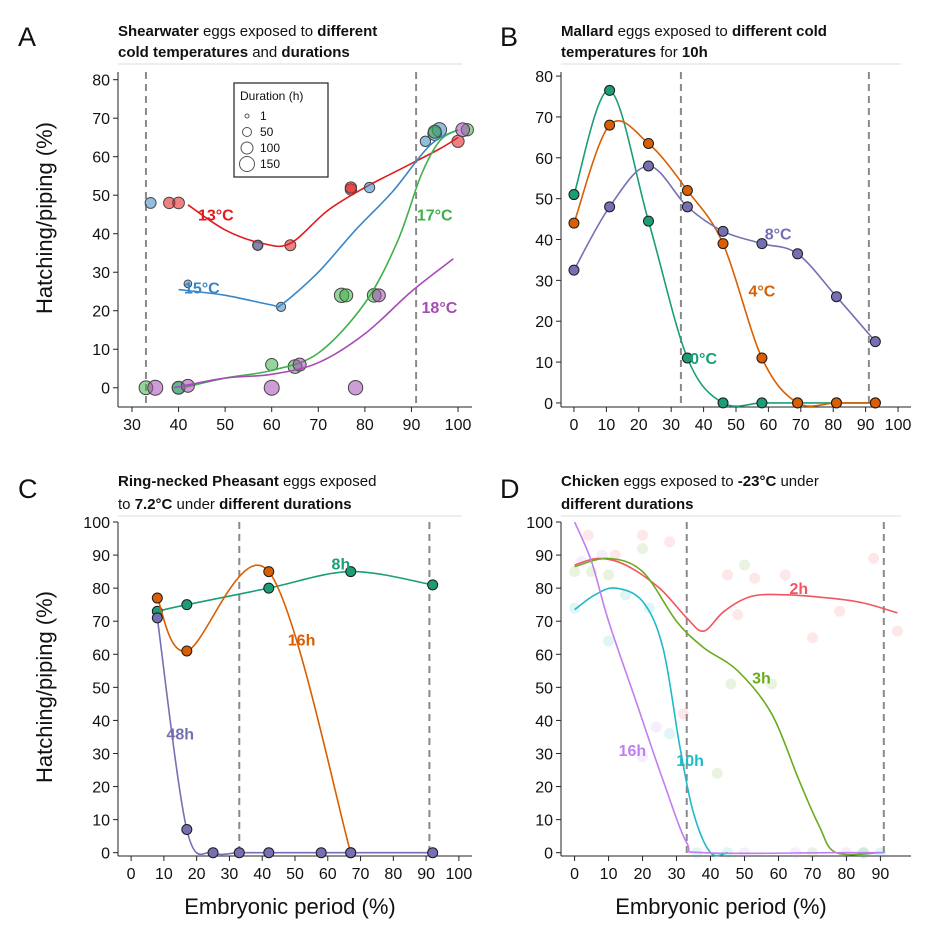  Describe the element at coordinates (247, 31) in the screenshot. I see `panel-title-line-1: Shearwater eggs exposed to different` at that location.